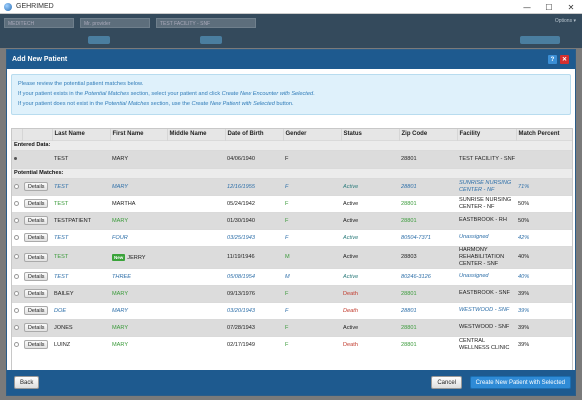  Describe the element at coordinates (138, 203) in the screenshot. I see `cell-first-name: MARTHA` at that location.